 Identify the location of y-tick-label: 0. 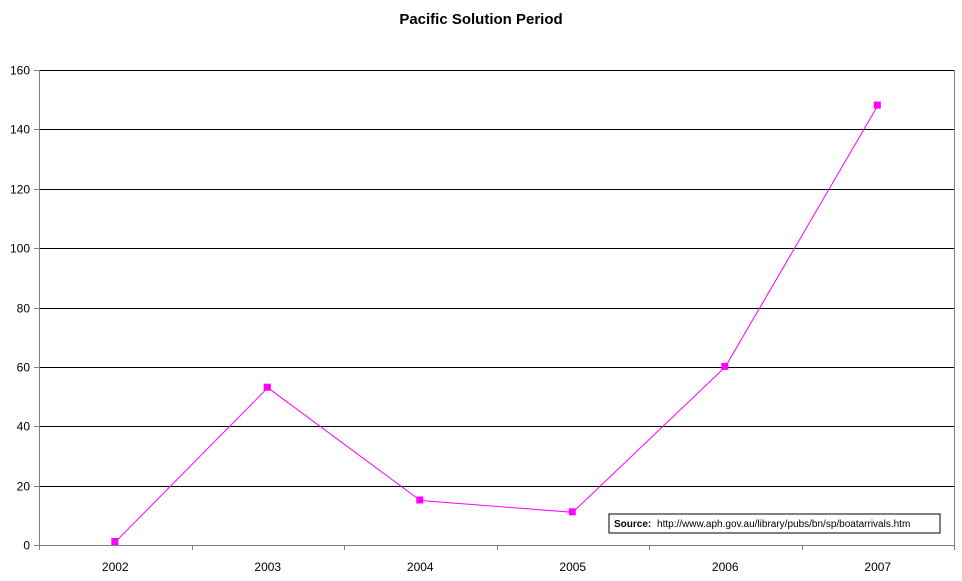
(26, 546).